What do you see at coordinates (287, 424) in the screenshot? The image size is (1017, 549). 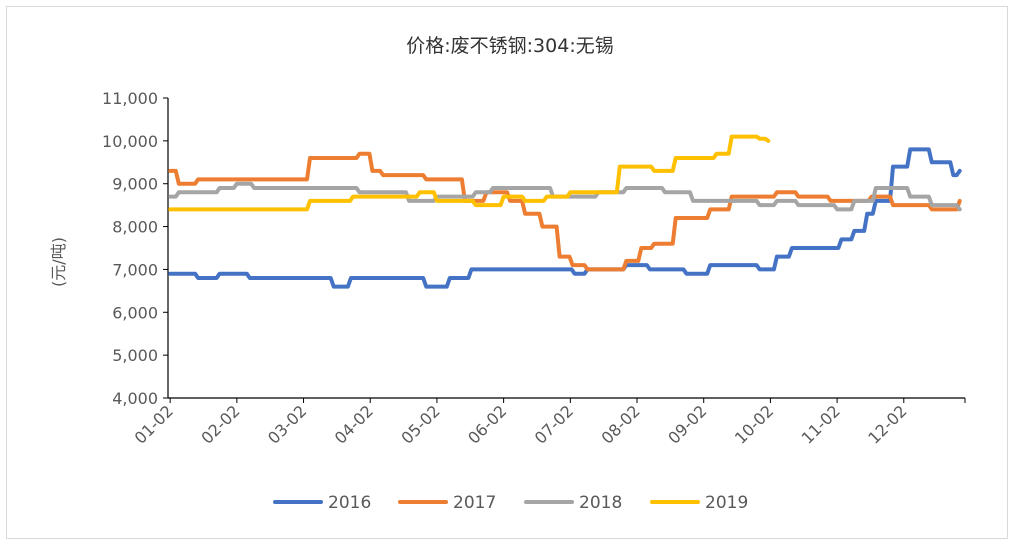 I see `x-tick-label: 03-02` at bounding box center [287, 424].